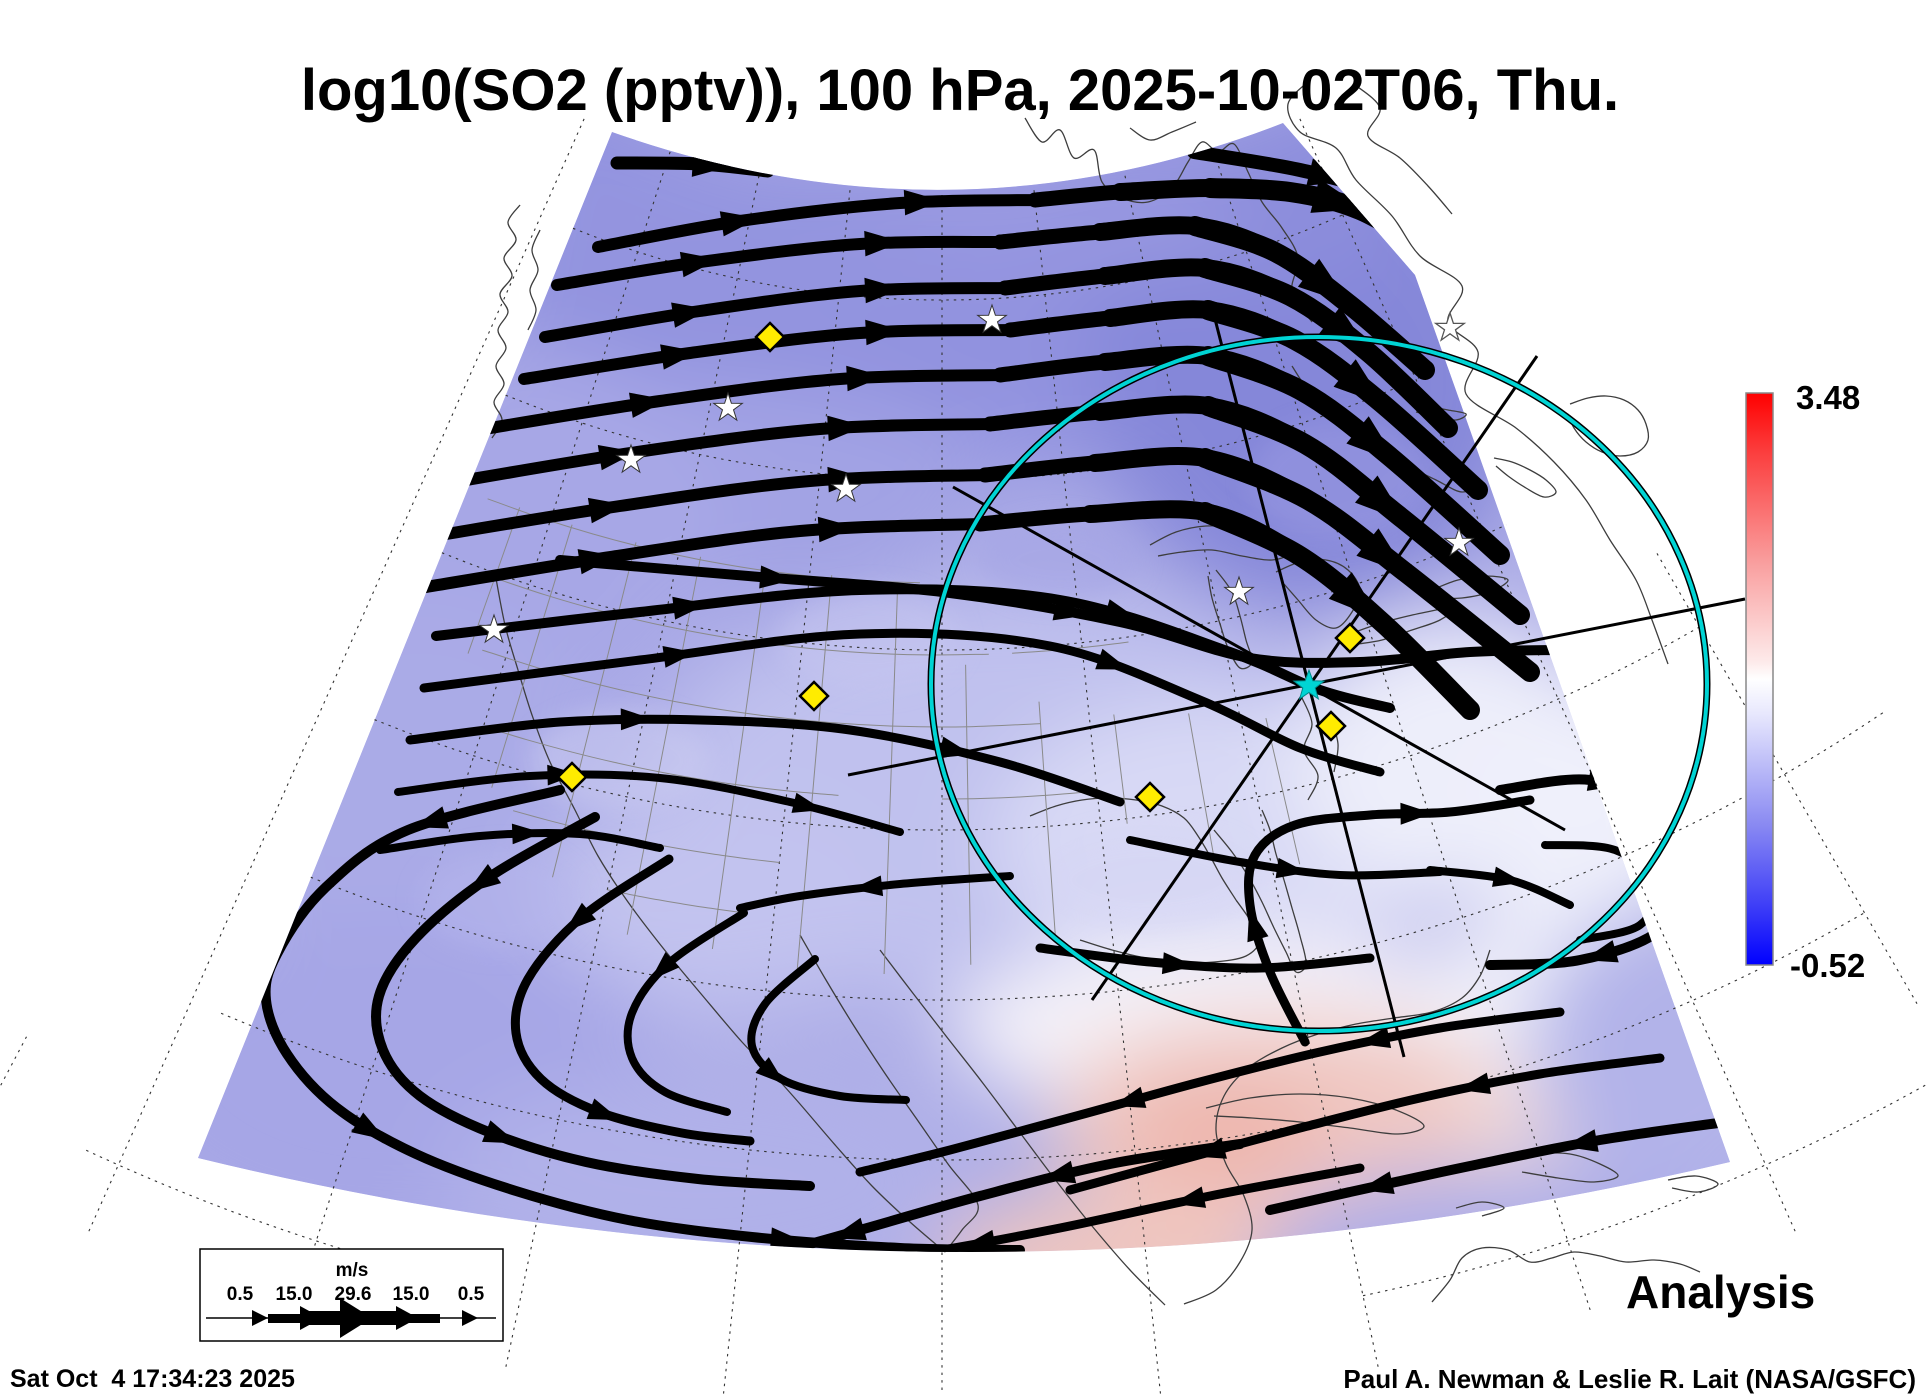 The image size is (1926, 1399). What do you see at coordinates (1827, 965) in the screenshot?
I see `svg-text: -0.52` at bounding box center [1827, 965].